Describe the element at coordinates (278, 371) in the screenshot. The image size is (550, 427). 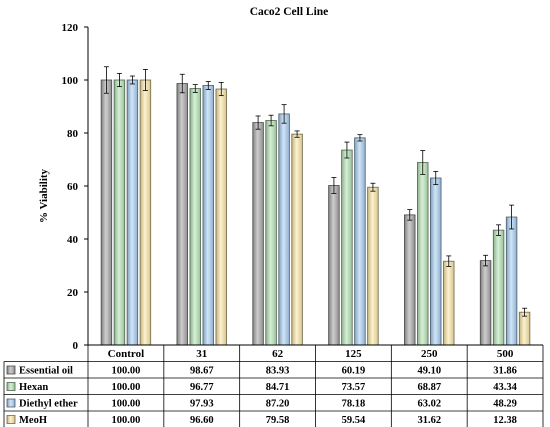
I see `table-value: 83.93` at that location.